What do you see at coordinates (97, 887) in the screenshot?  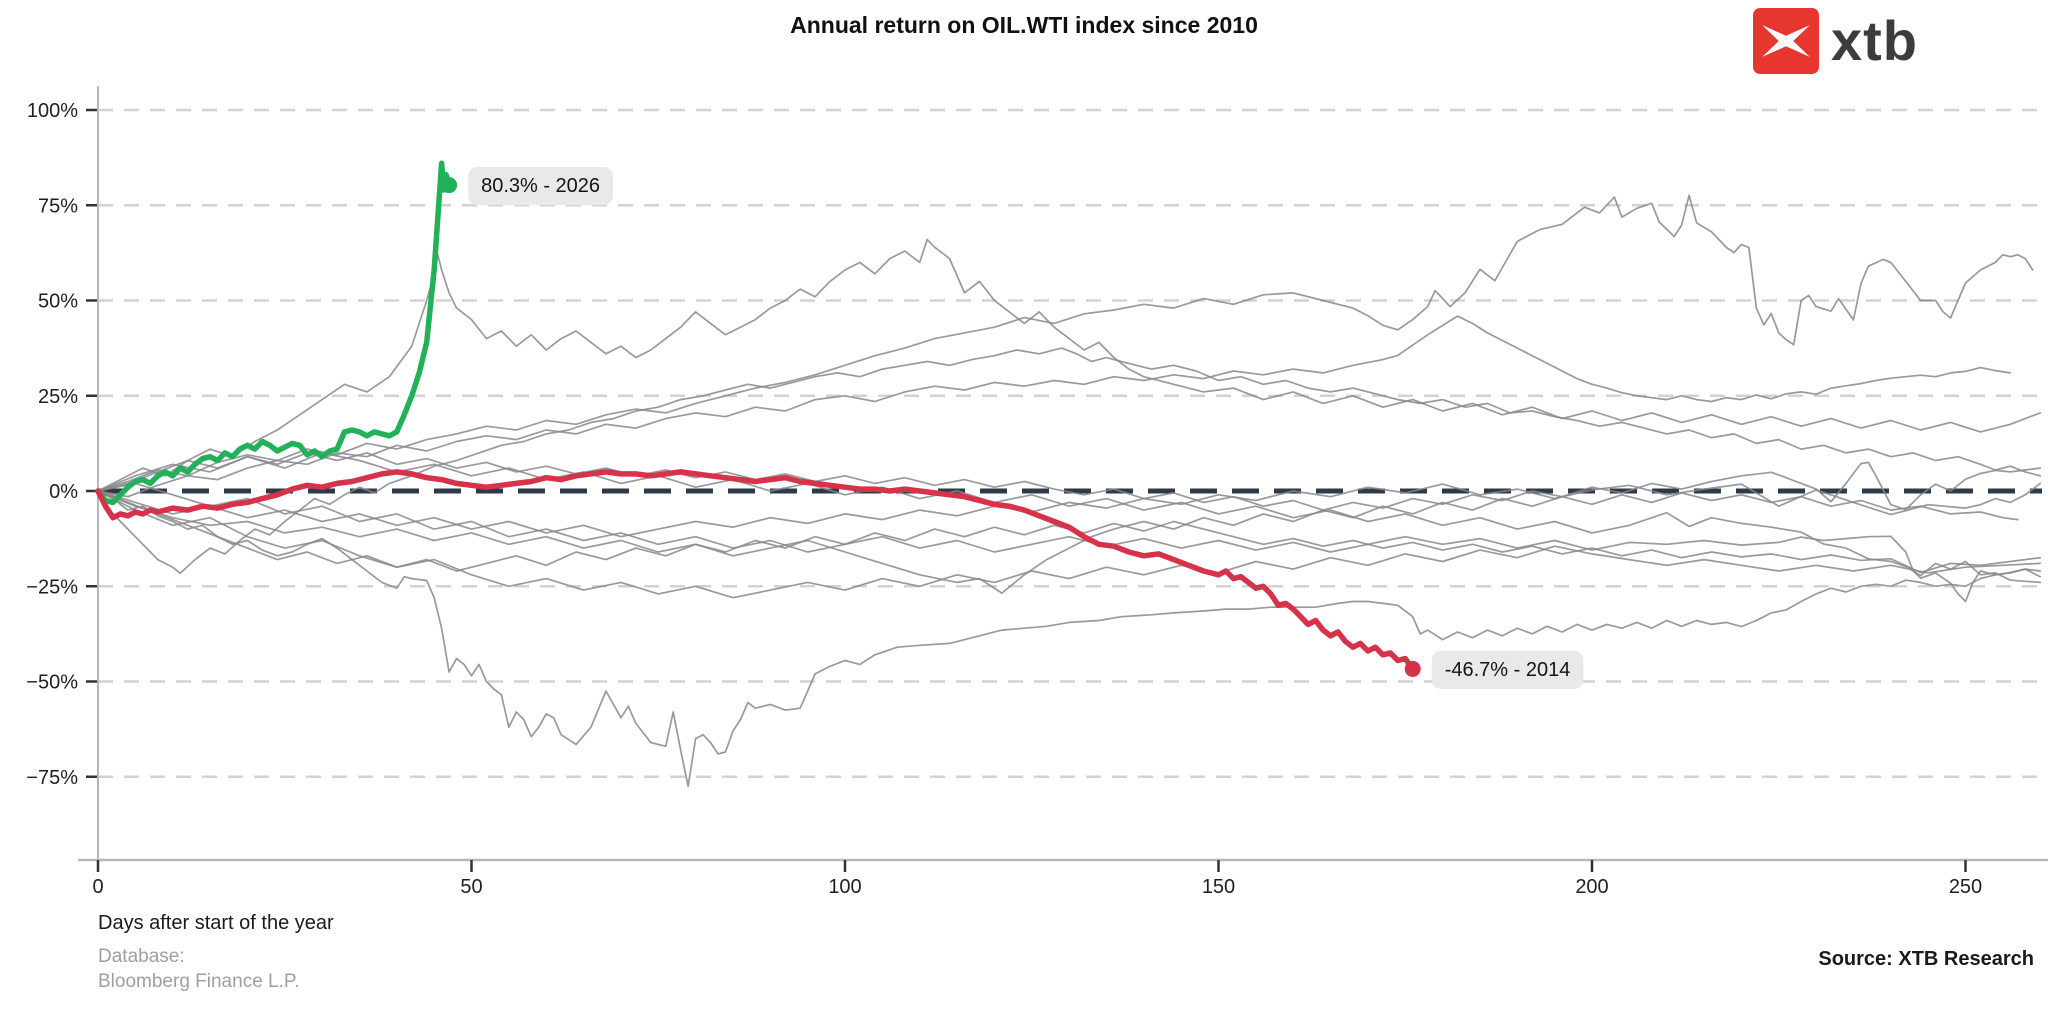 I see `x-tick-label-0: 0` at bounding box center [97, 887].